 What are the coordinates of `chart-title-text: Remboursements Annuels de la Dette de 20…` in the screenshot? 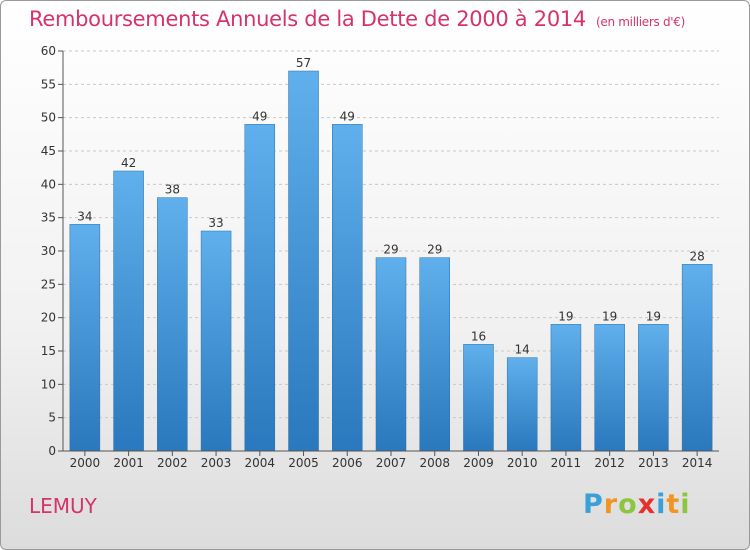 It's located at (307, 19).